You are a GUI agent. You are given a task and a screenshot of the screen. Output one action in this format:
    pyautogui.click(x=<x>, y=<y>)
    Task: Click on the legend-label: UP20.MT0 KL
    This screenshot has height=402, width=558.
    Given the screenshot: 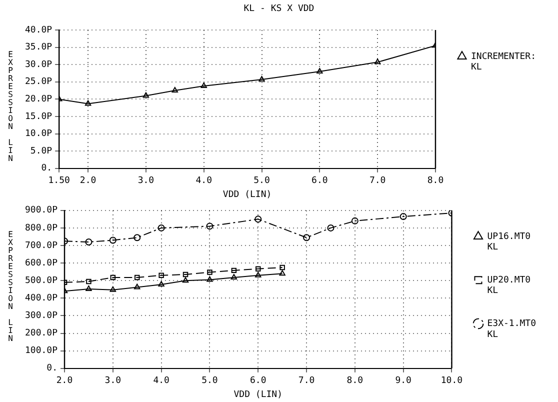 What is the action you would take?
    pyautogui.click(x=509, y=285)
    